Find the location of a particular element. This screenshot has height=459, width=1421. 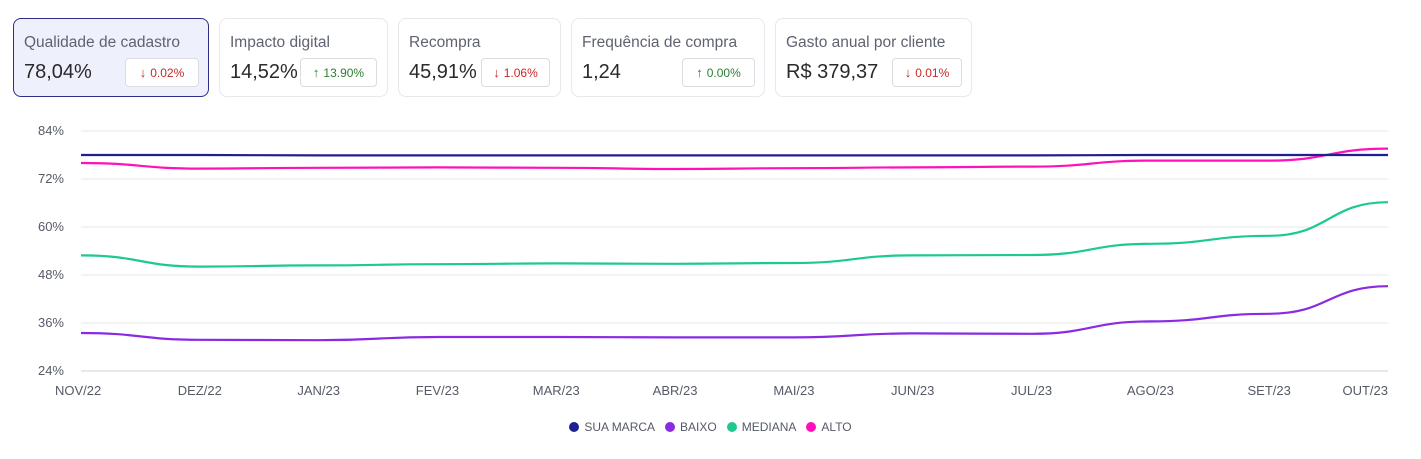

legend-label: MEDIANA is located at coordinates (769, 427).